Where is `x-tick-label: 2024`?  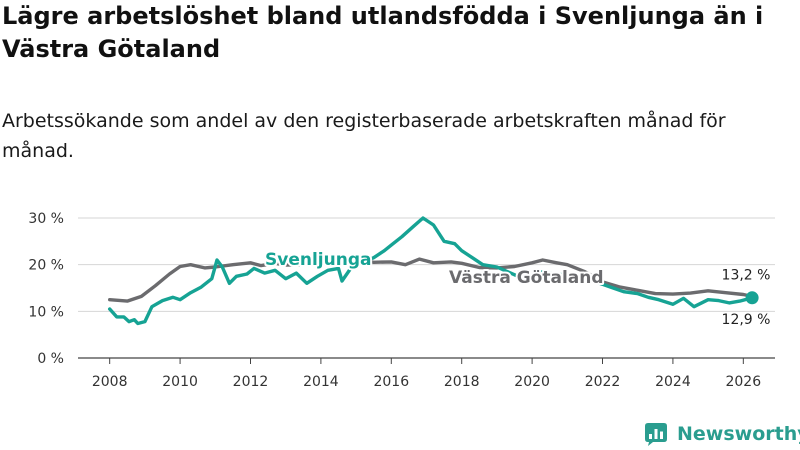 x-tick-label: 2024 is located at coordinates (673, 382).